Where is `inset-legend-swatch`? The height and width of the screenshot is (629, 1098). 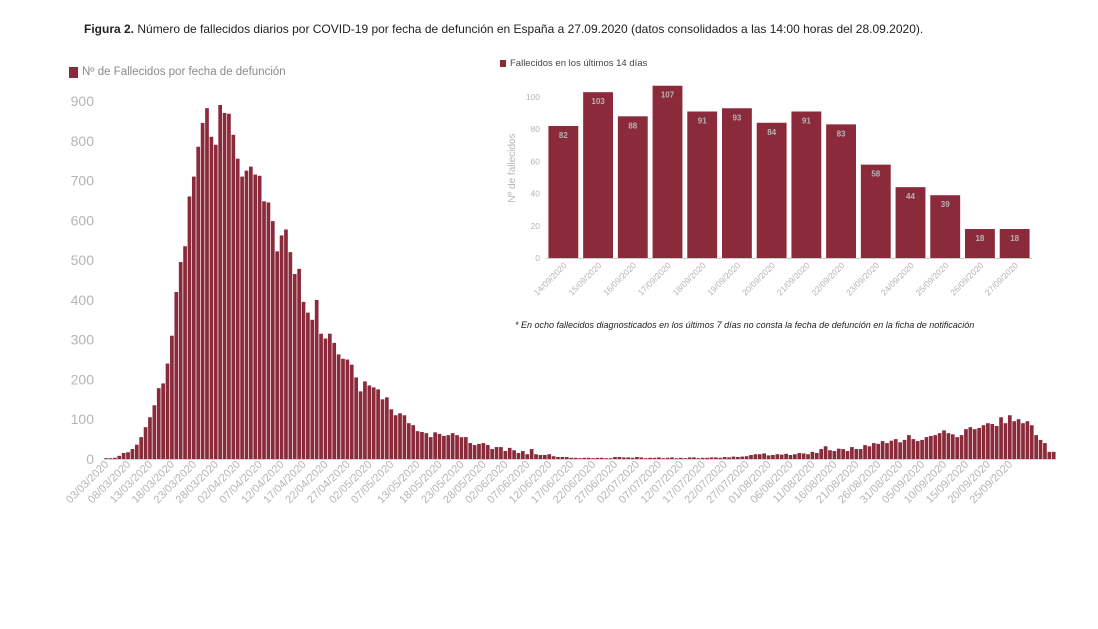
inset-legend-swatch is located at coordinates (503, 63).